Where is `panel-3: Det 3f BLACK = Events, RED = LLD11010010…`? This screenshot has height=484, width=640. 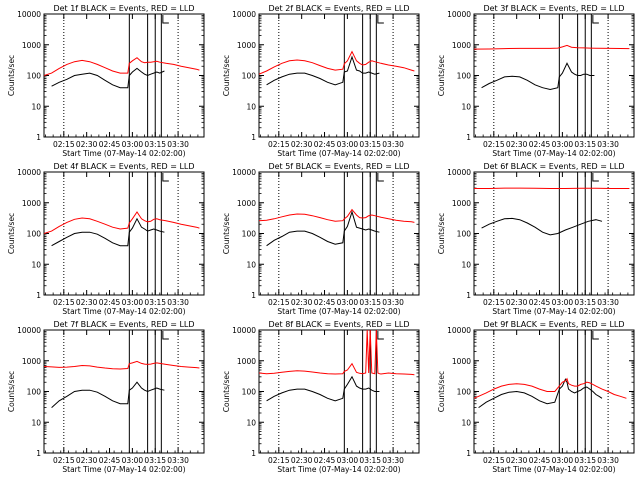 panel-3: Det 3f BLACK = Events, RED = LLD11010010… is located at coordinates (535, 81).